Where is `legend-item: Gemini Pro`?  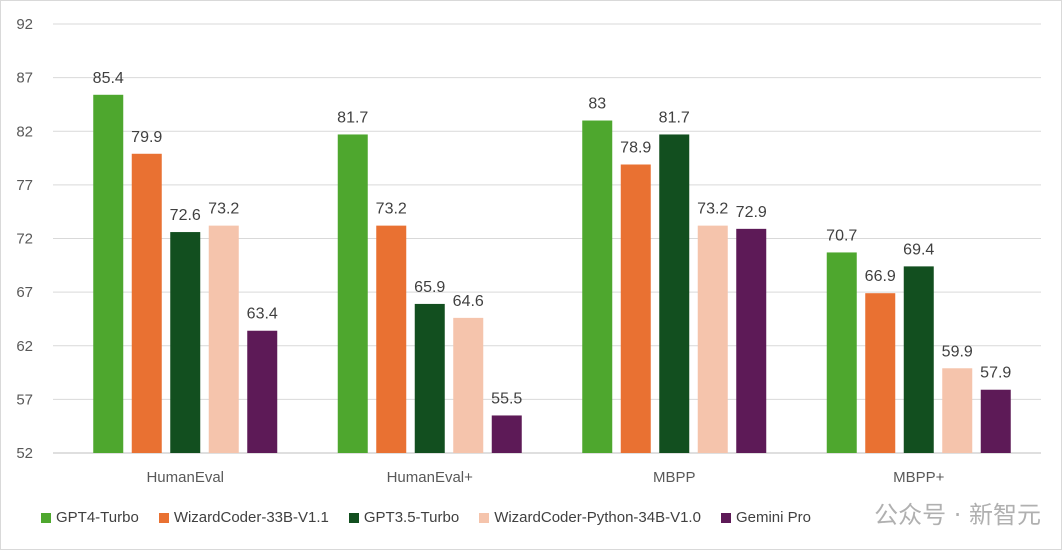
legend-item: Gemini Pro is located at coordinates (765, 517).